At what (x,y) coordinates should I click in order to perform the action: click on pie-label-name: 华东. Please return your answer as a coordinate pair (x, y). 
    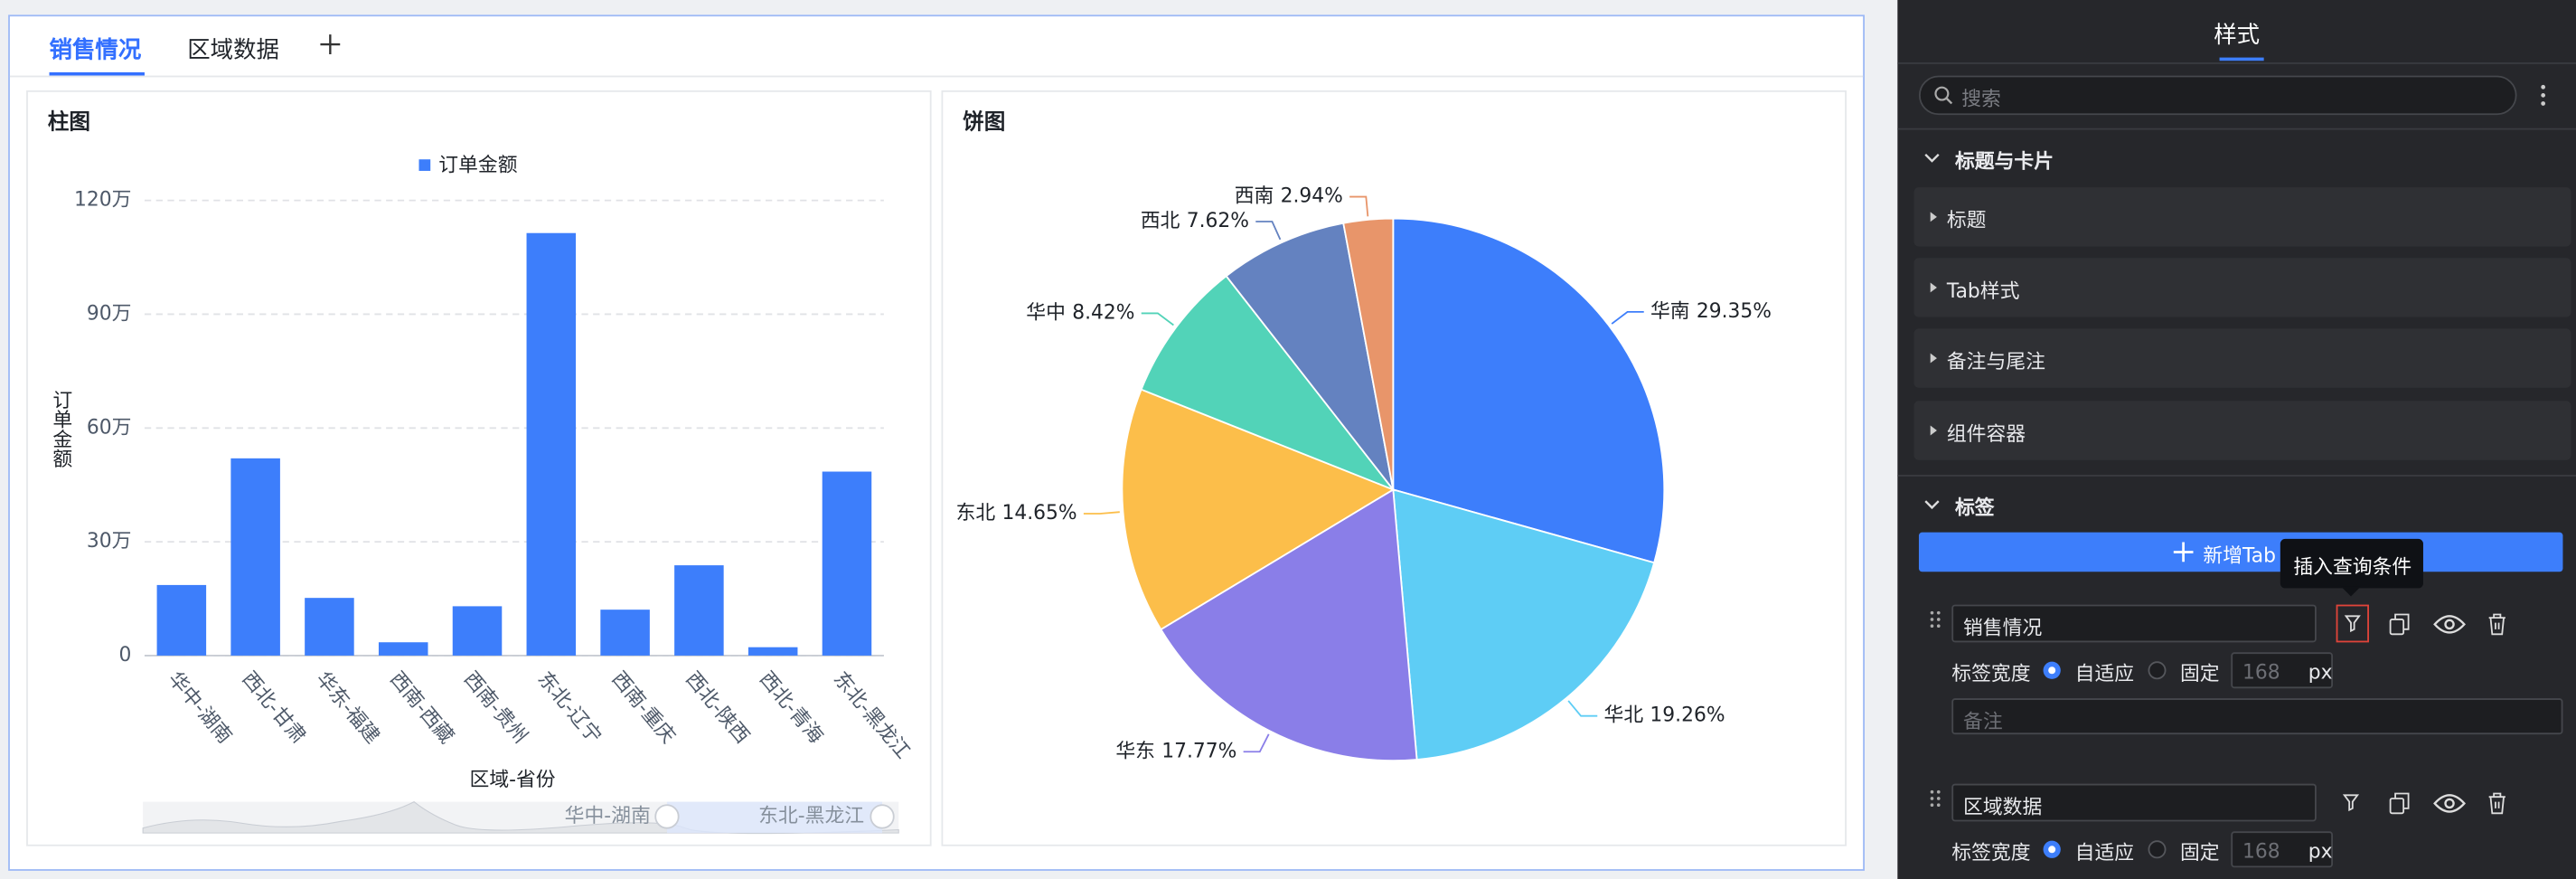
    Looking at the image, I should click on (1135, 751).